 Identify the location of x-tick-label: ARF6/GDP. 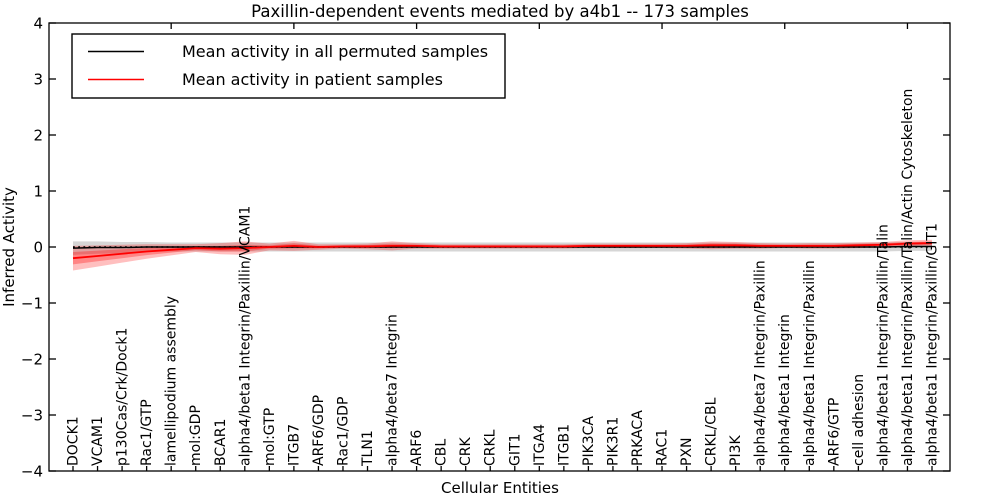
(319, 430).